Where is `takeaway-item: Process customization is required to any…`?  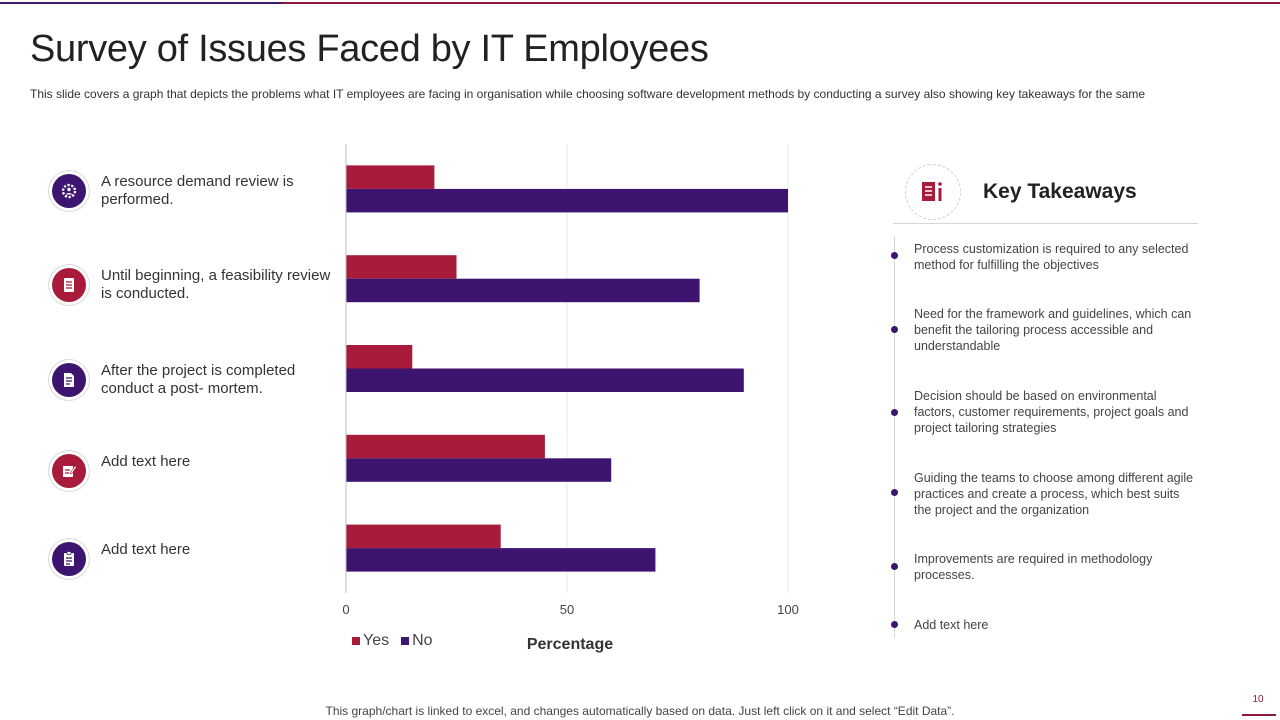 takeaway-item: Process customization is required to any… is located at coordinates (1051, 257).